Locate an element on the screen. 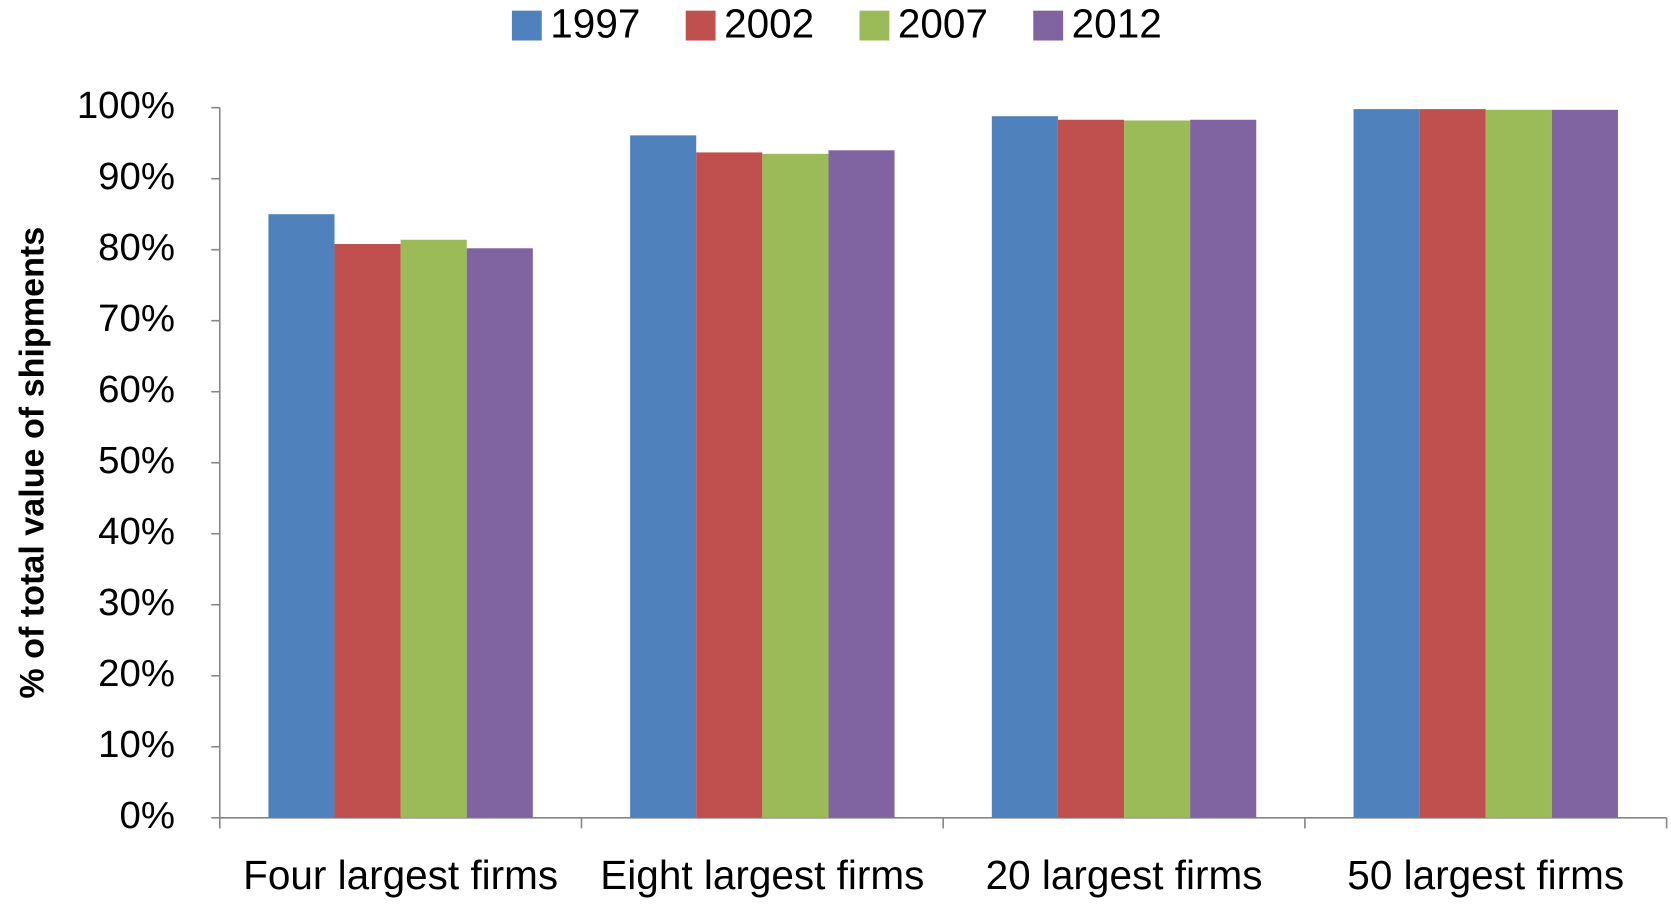 This screenshot has width=1671, height=907. legend-label: 2012 is located at coordinates (1117, 23).